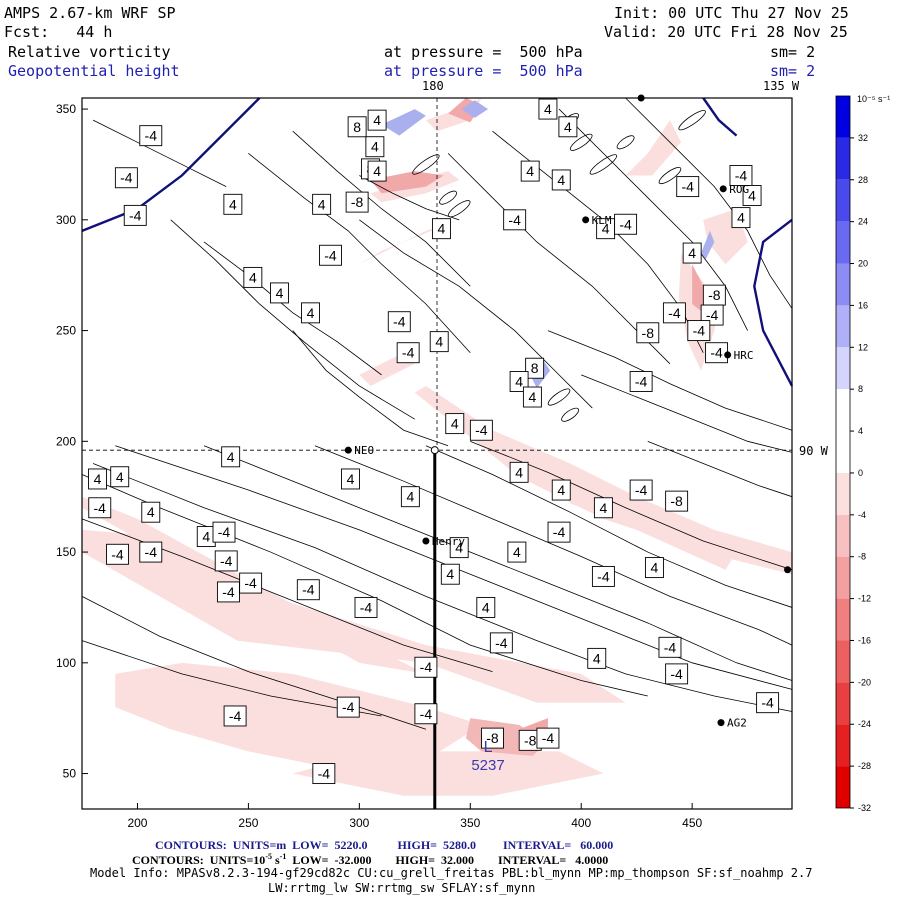 The image size is (900, 900). Describe the element at coordinates (90, 13) in the screenshot. I see `model-title: AMPS 2.67-km WRF SP` at that location.